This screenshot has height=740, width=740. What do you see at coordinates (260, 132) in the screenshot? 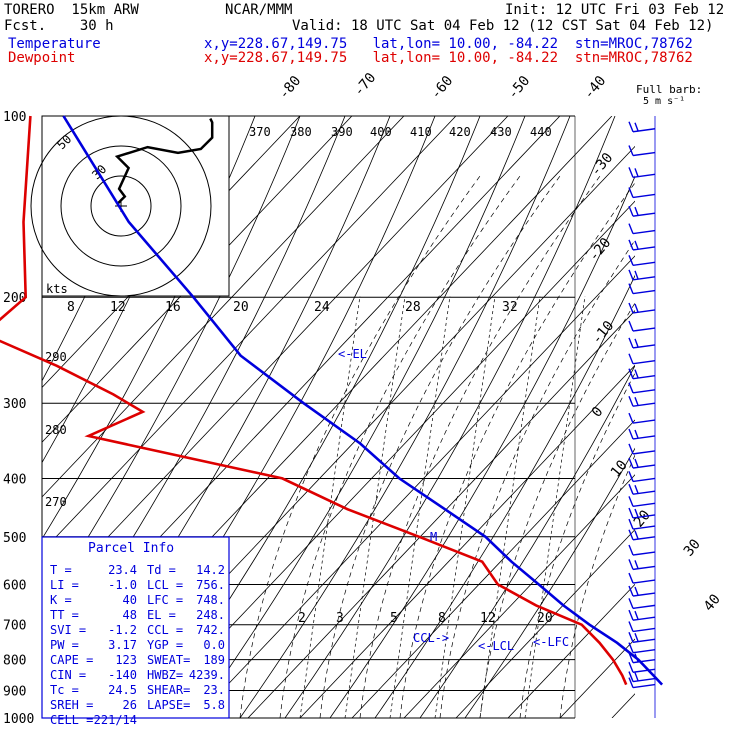
I see `potential-temp-label: 370` at bounding box center [260, 132].